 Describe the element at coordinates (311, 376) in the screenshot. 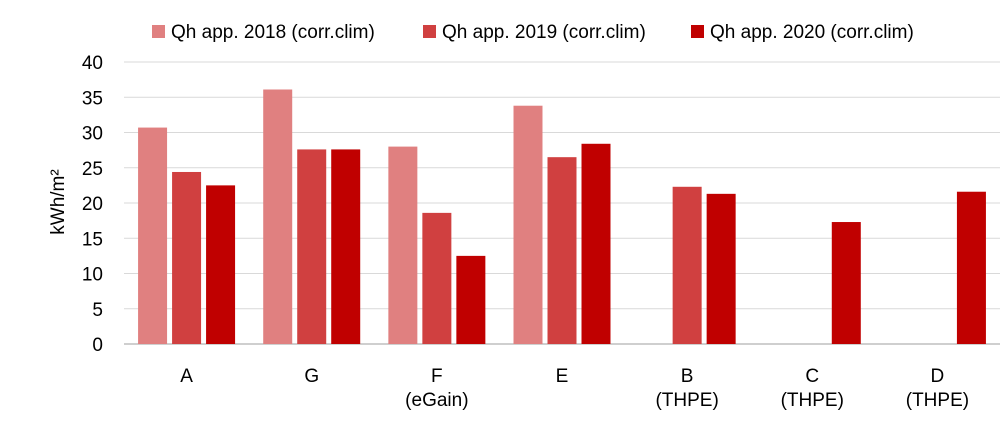

I see `x-tick-label: G` at that location.